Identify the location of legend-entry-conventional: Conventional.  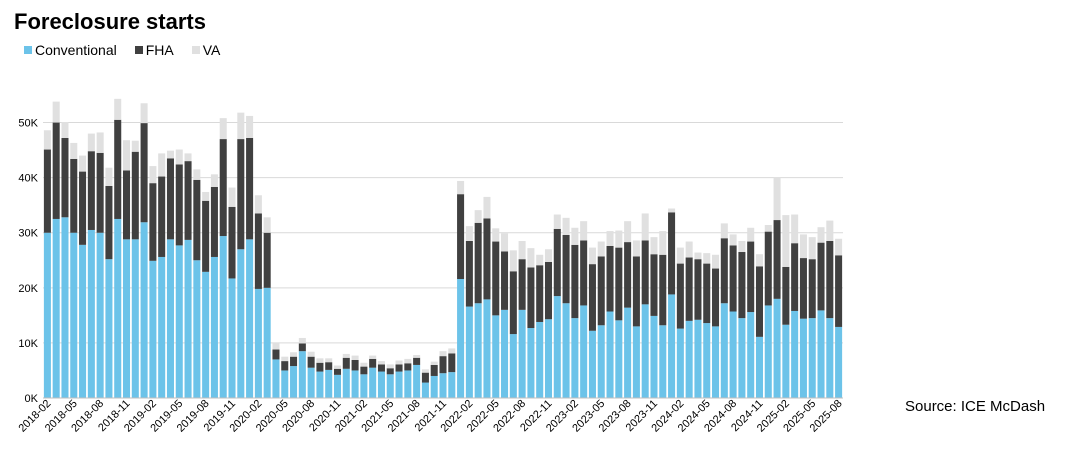
(70, 50).